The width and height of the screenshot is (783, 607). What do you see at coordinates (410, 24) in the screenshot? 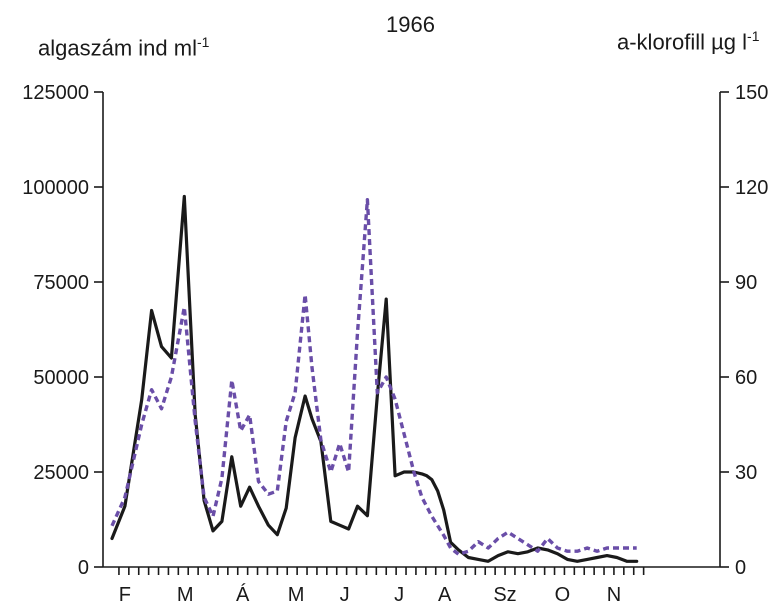
I see `chart-title: 1966` at bounding box center [410, 24].